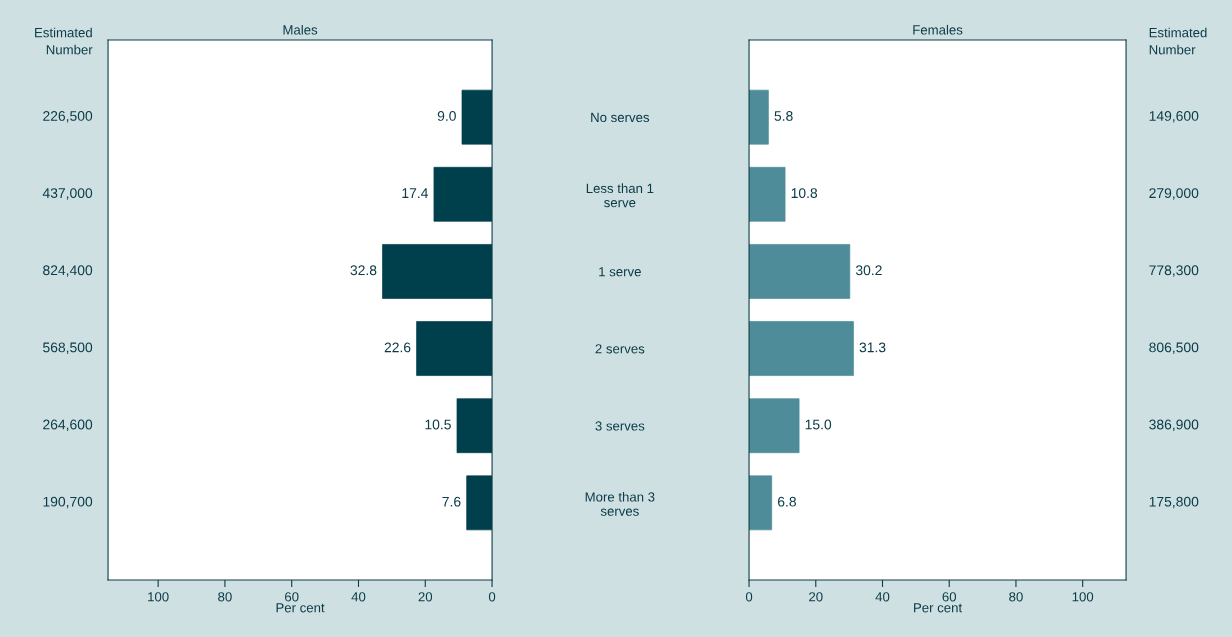 This screenshot has height=637, width=1232. What do you see at coordinates (620, 426) in the screenshot?
I see `y-tick-label: 3 serves` at bounding box center [620, 426].